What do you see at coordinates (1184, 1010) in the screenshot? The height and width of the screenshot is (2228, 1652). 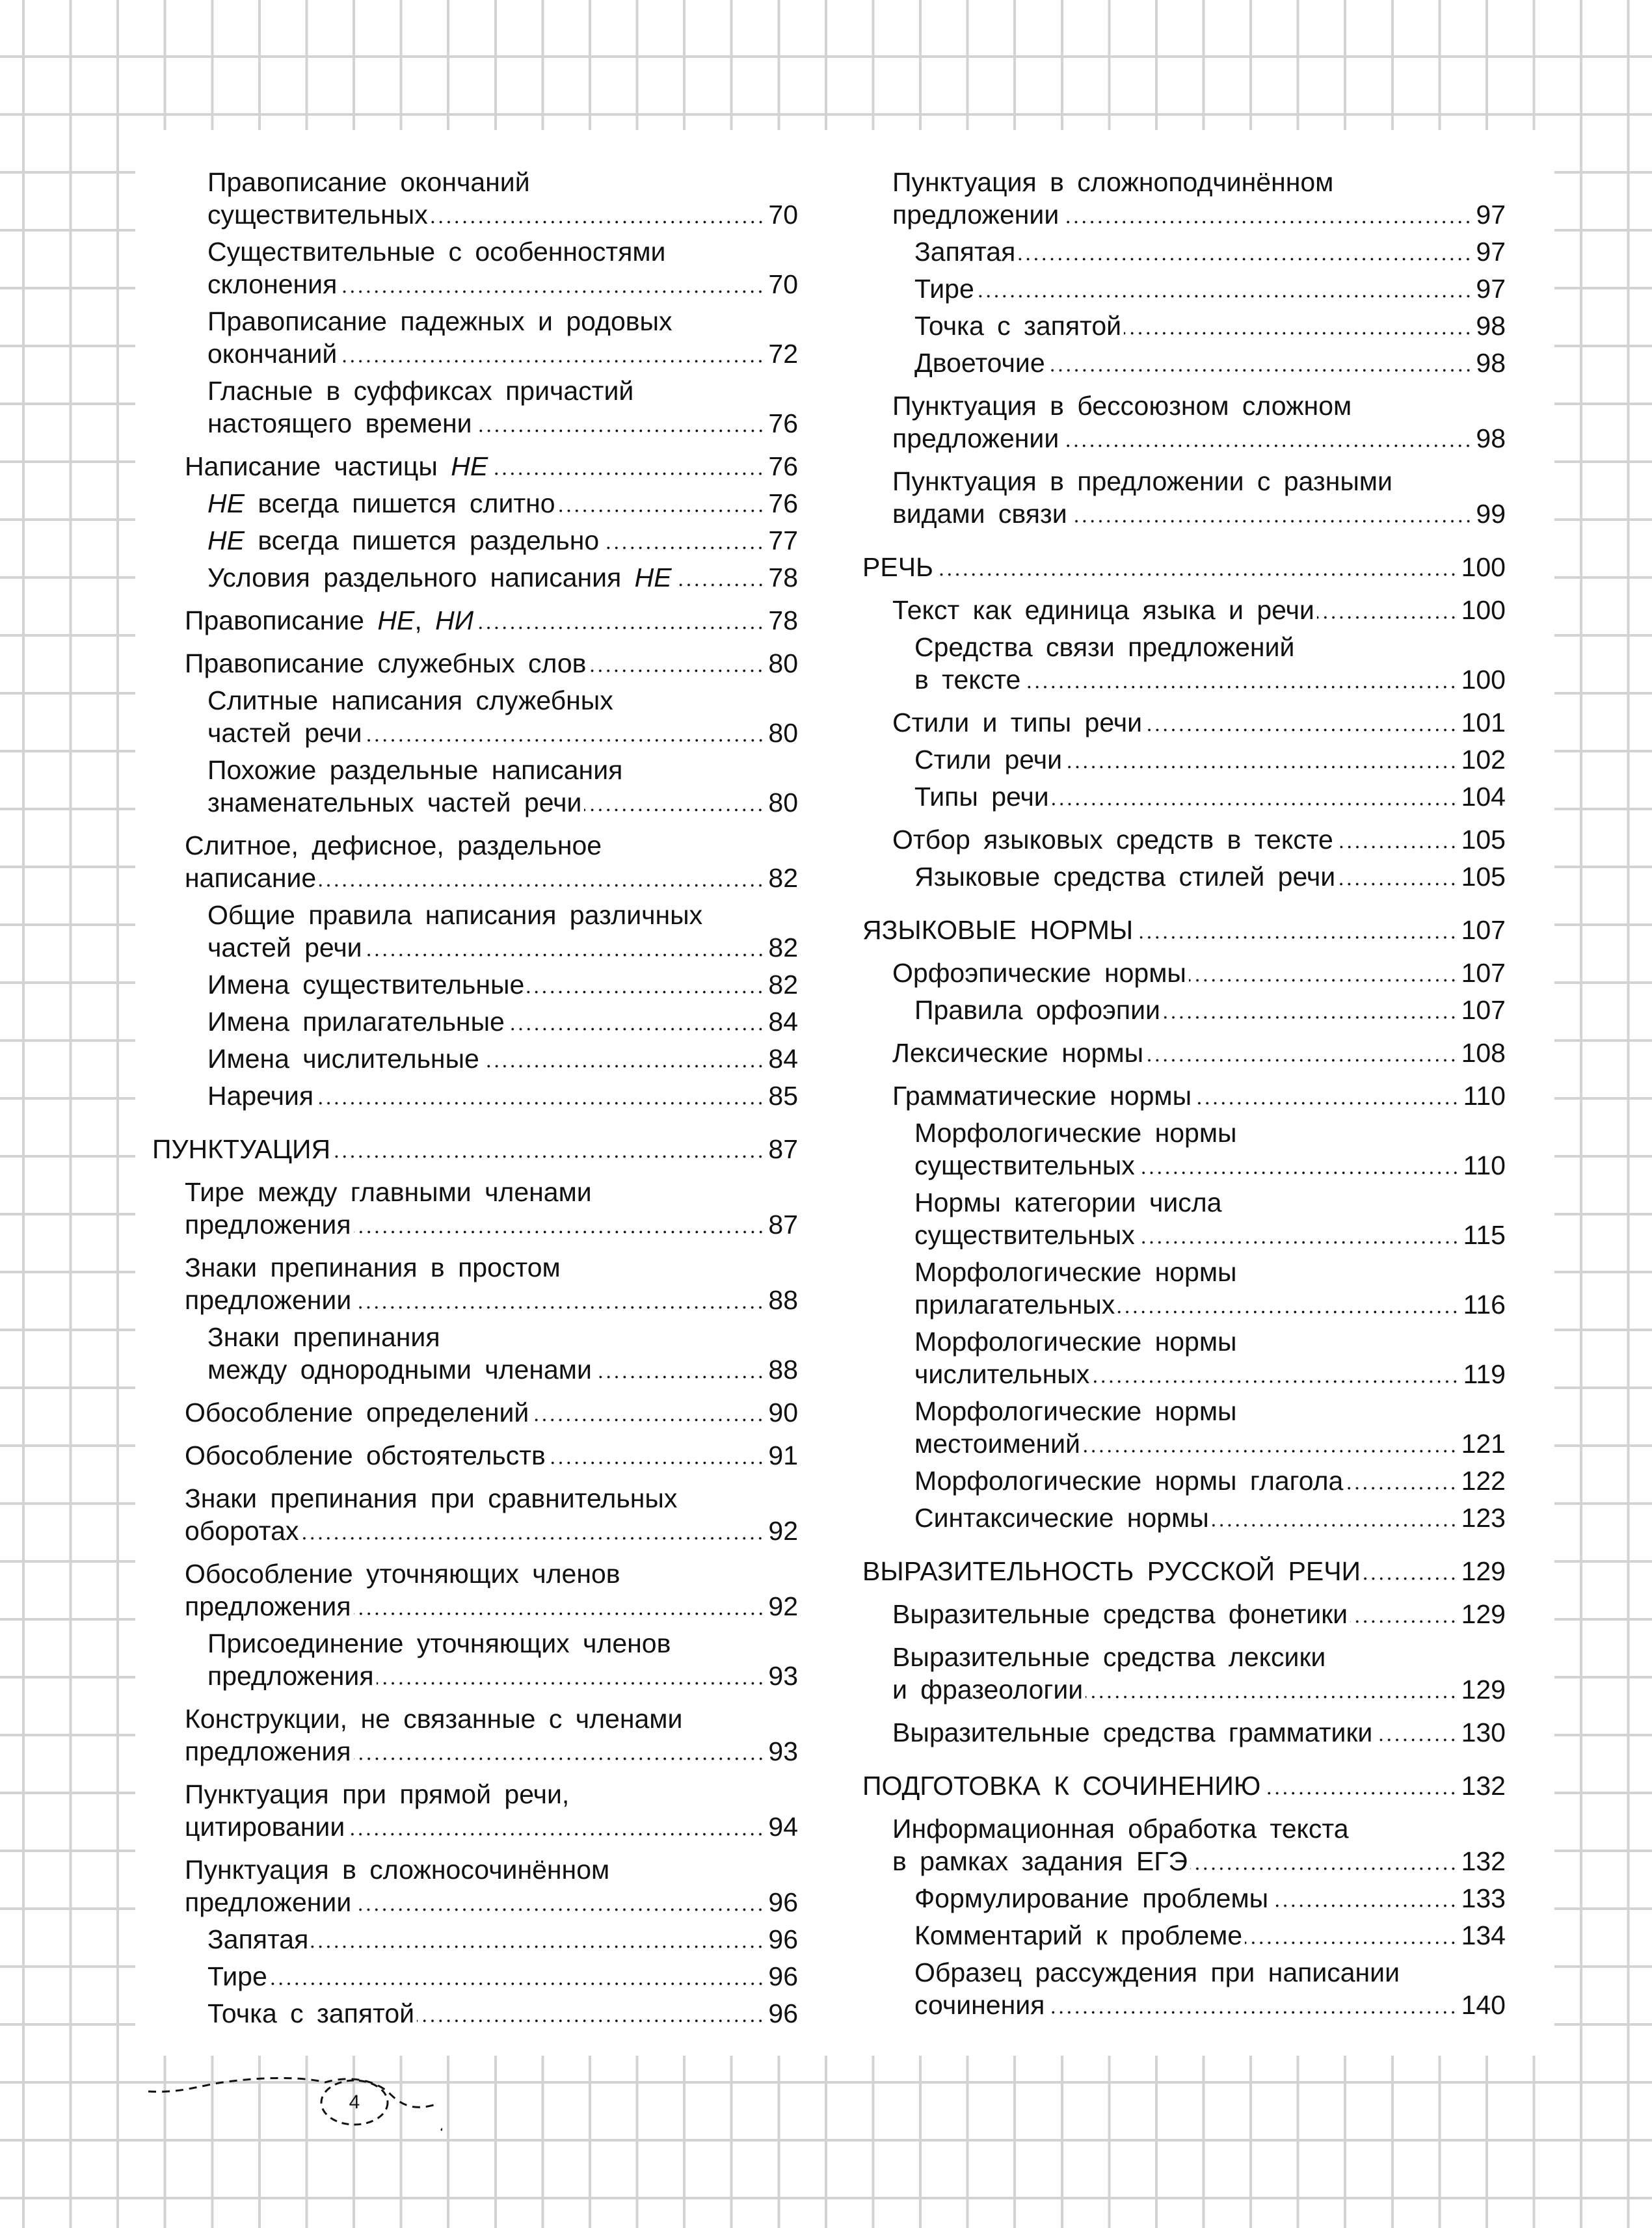 I see `toc-entry: Правила орфоэпии 107` at bounding box center [1184, 1010].